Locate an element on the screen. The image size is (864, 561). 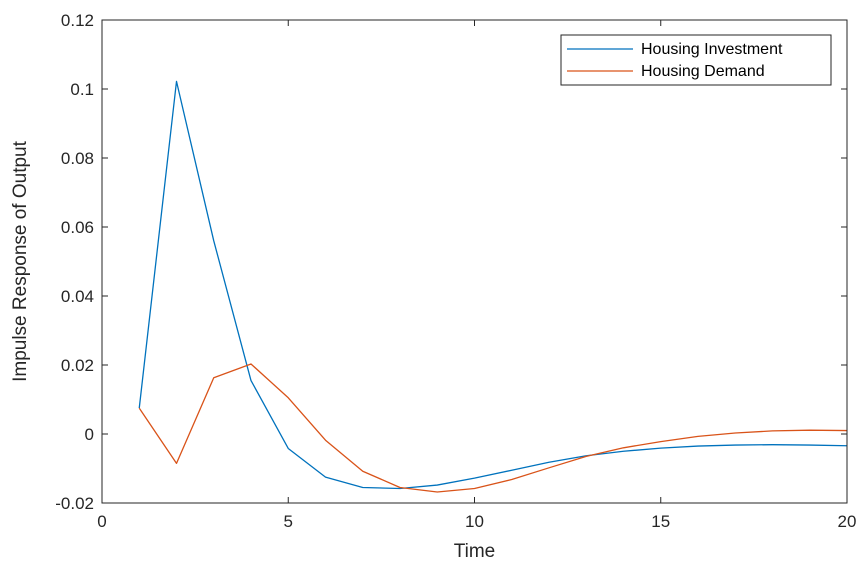
legend-label-housing-demand: Housing Demand is located at coordinates (703, 71).